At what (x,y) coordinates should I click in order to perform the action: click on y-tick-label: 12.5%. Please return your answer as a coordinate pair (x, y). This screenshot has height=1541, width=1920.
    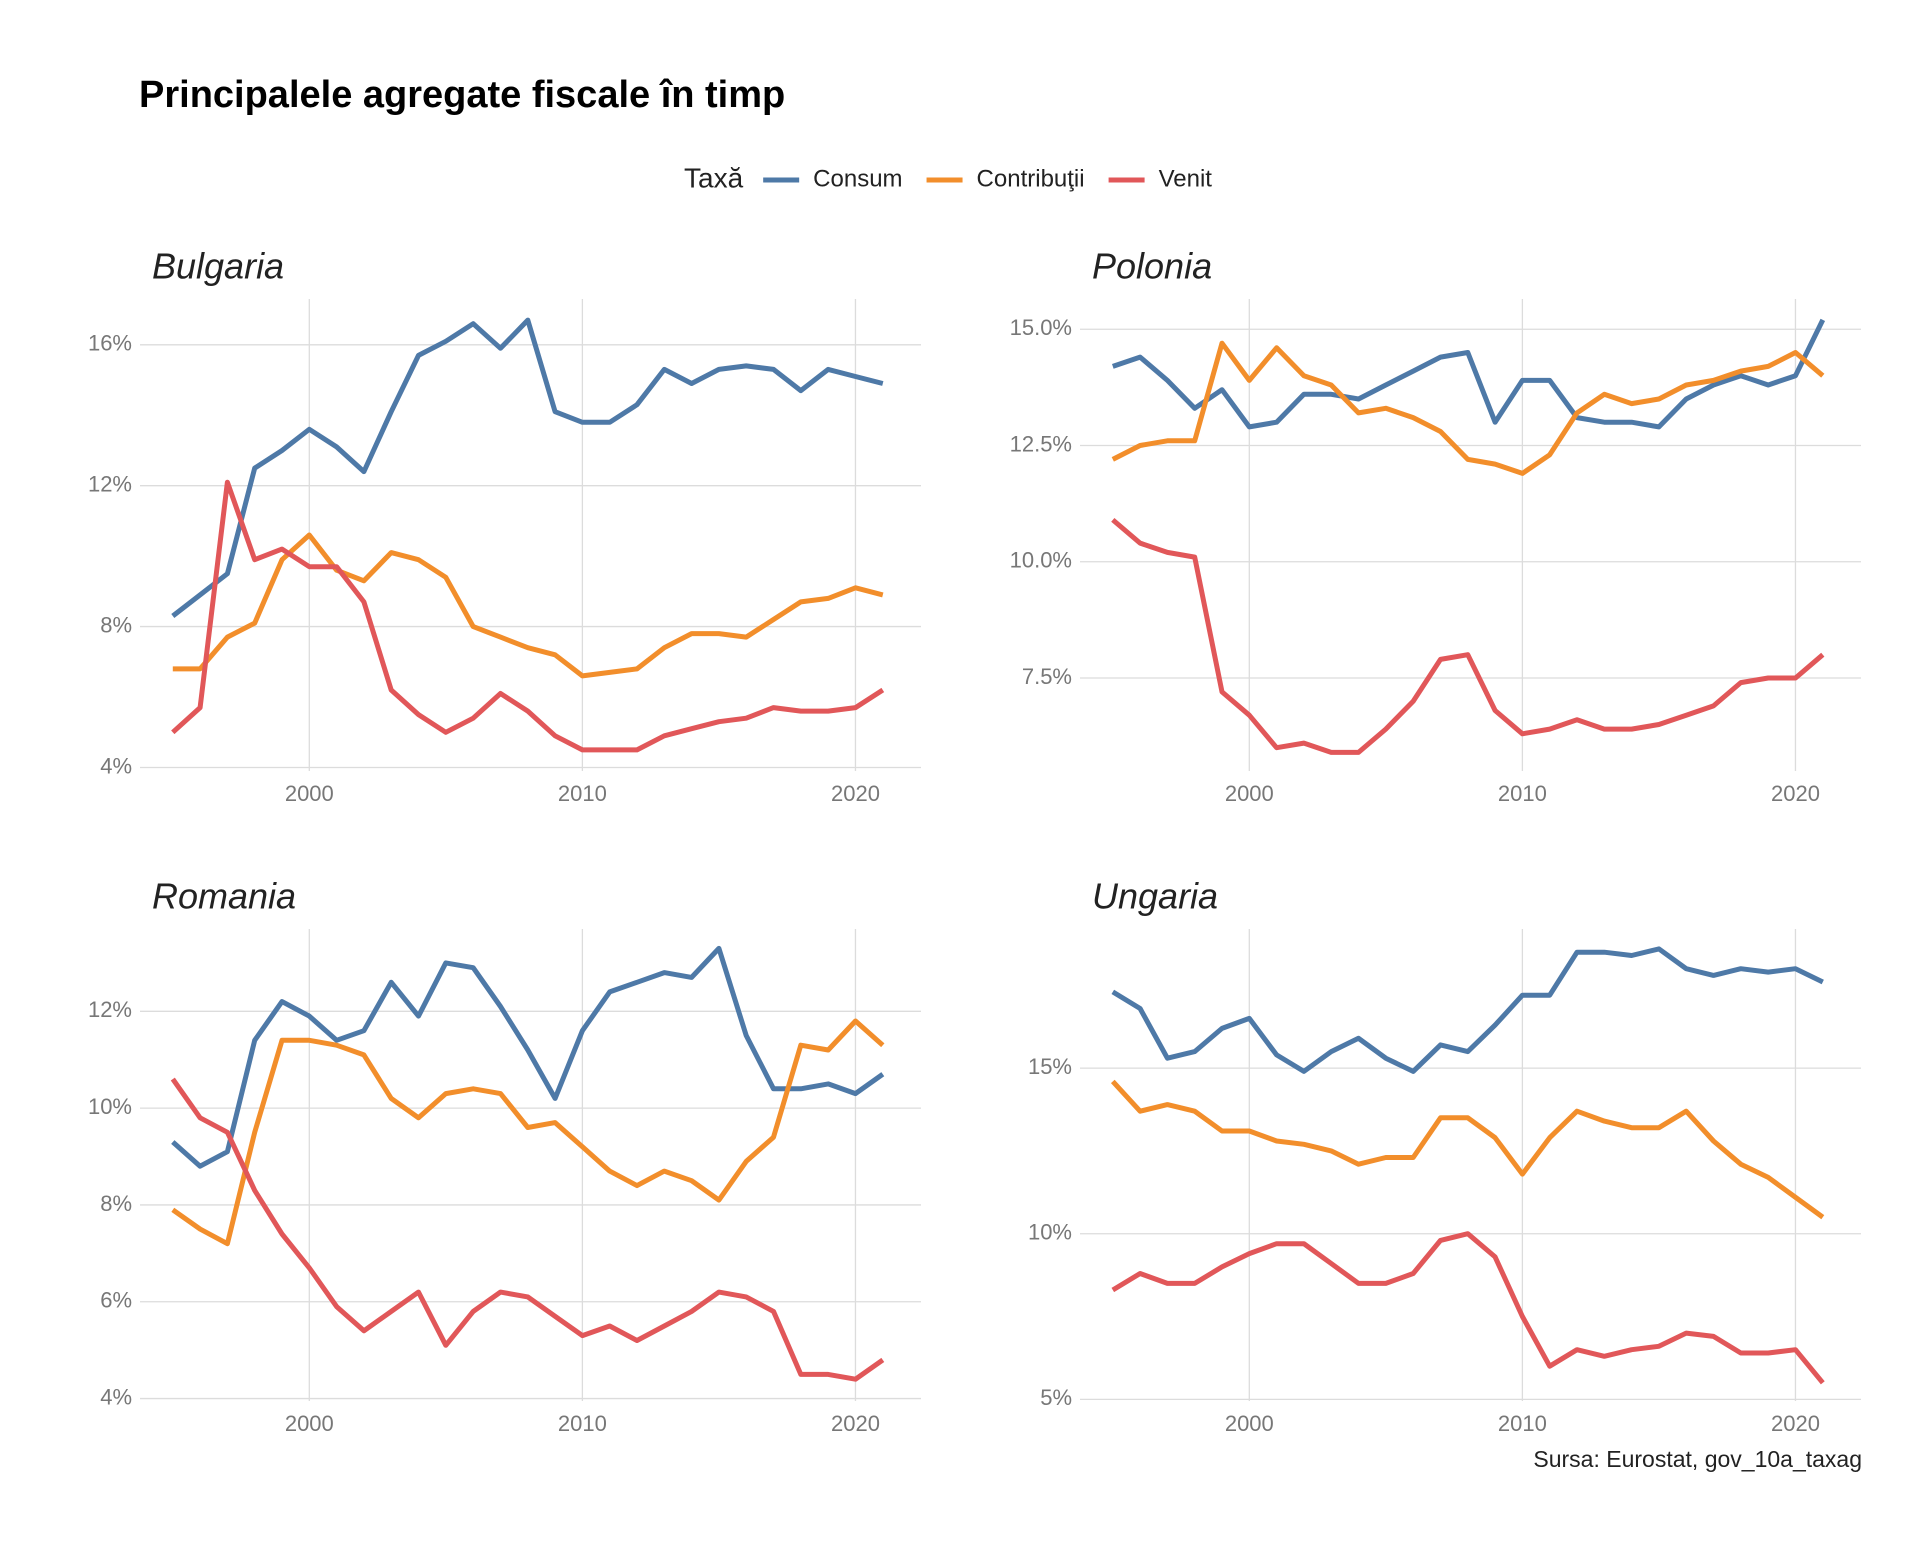
    Looking at the image, I should click on (1041, 443).